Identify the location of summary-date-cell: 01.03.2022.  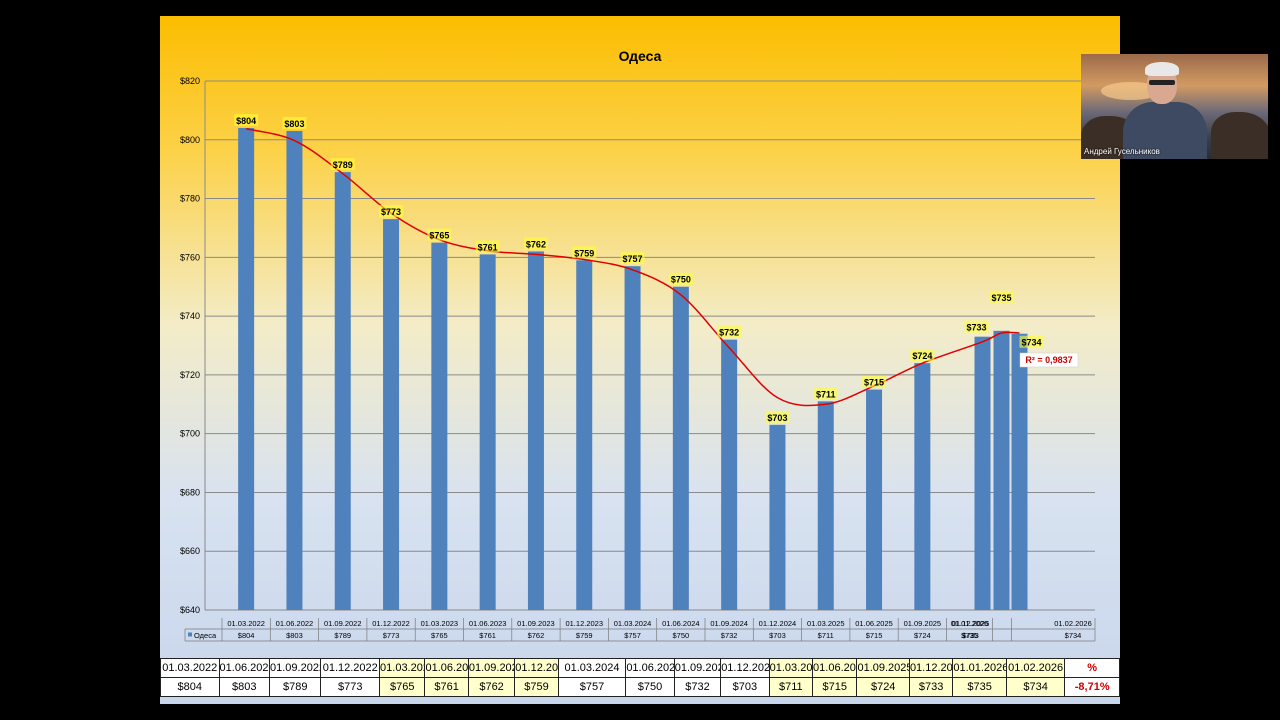
(190, 668).